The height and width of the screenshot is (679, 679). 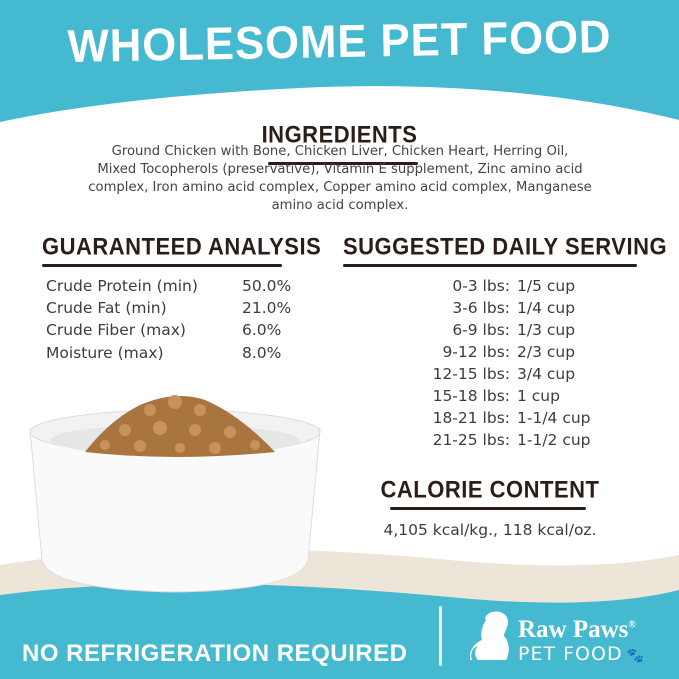 What do you see at coordinates (489, 635) in the screenshot?
I see `dog-cat-logo-icon` at bounding box center [489, 635].